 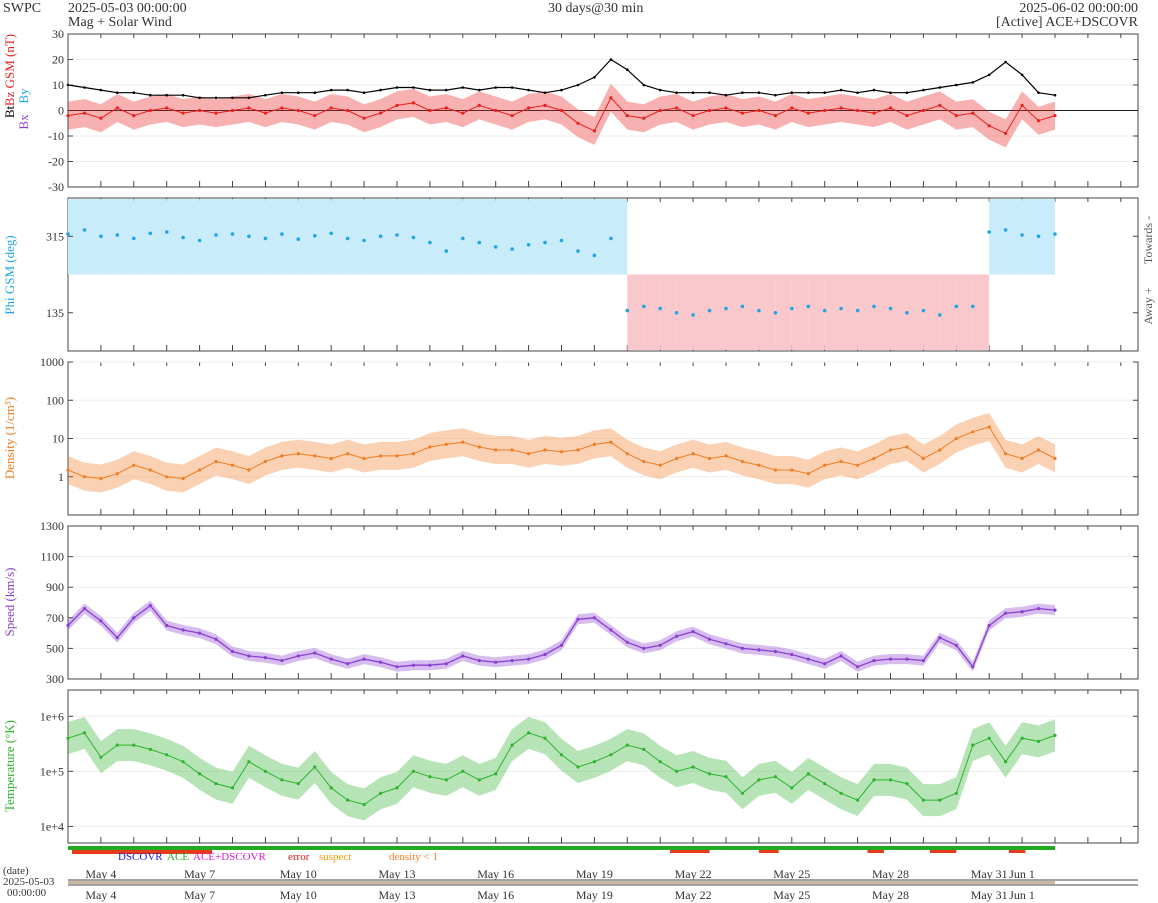 I want to click on density-ytick-label: 1, so click(x=61, y=477).